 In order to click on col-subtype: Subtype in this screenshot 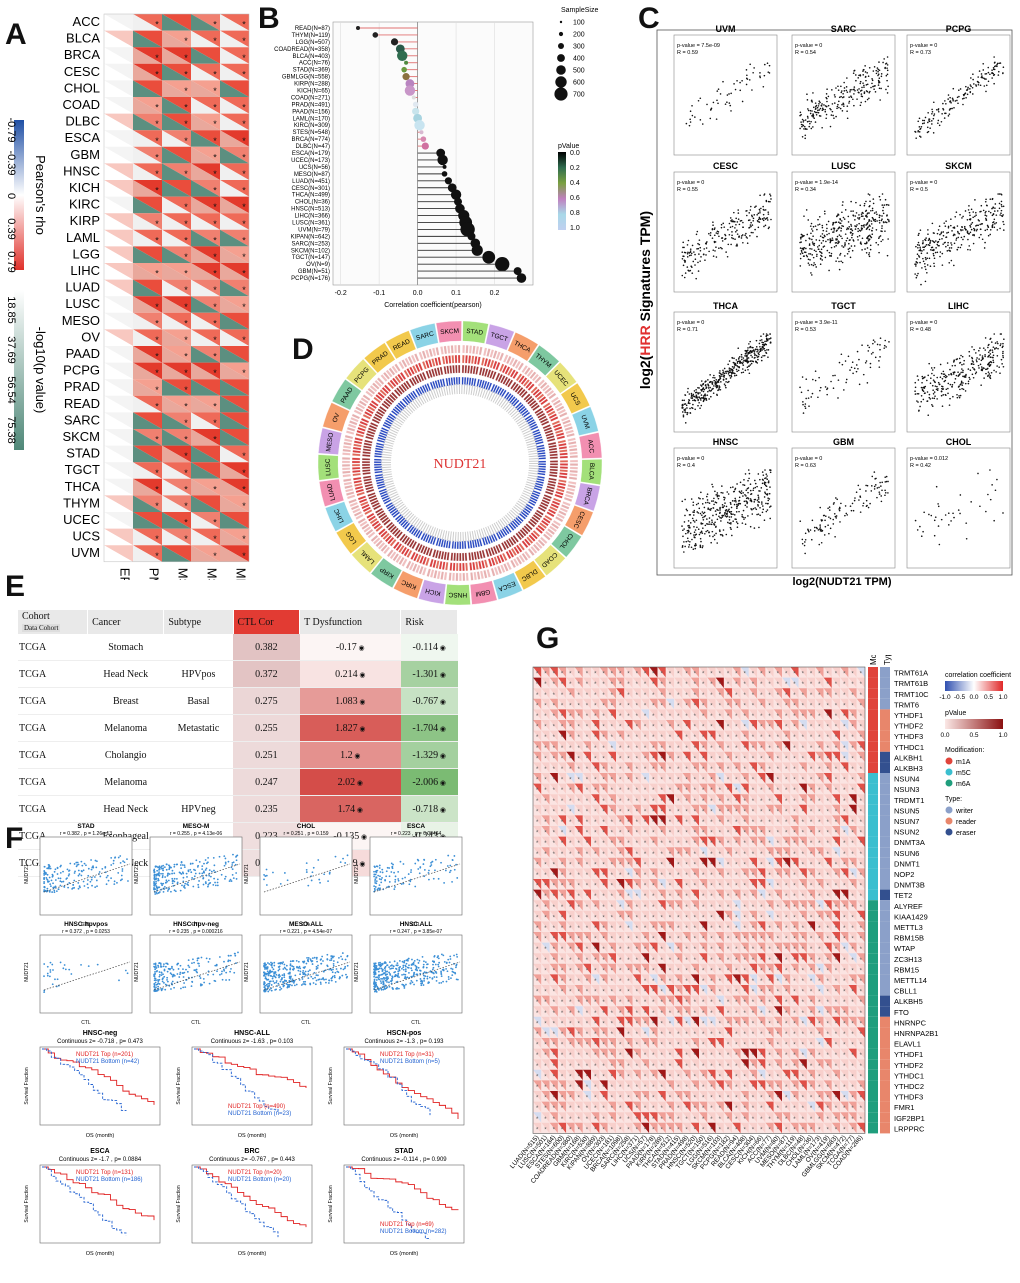, I will do `click(198, 622)`.